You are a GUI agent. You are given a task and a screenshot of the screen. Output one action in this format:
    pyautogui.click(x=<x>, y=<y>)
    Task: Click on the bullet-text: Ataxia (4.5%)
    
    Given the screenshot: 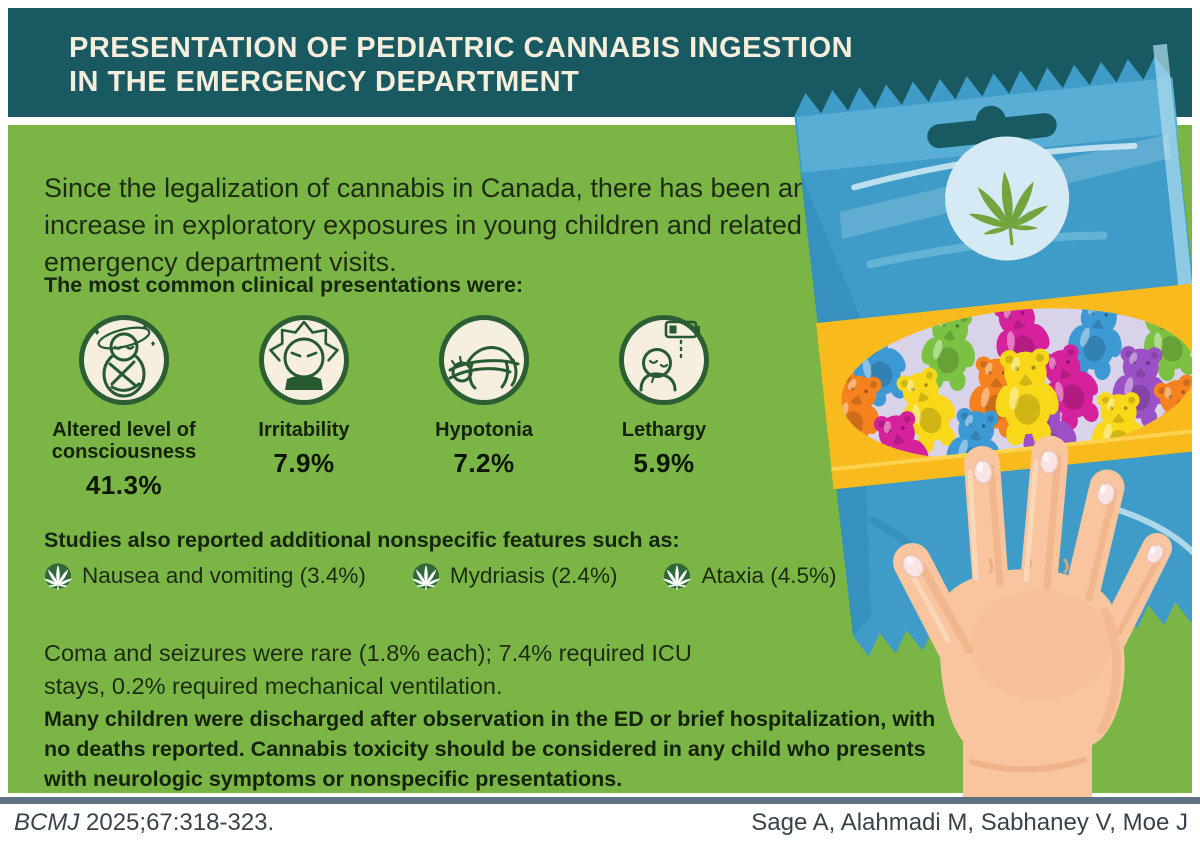 What is the action you would take?
    pyautogui.click(x=769, y=575)
    